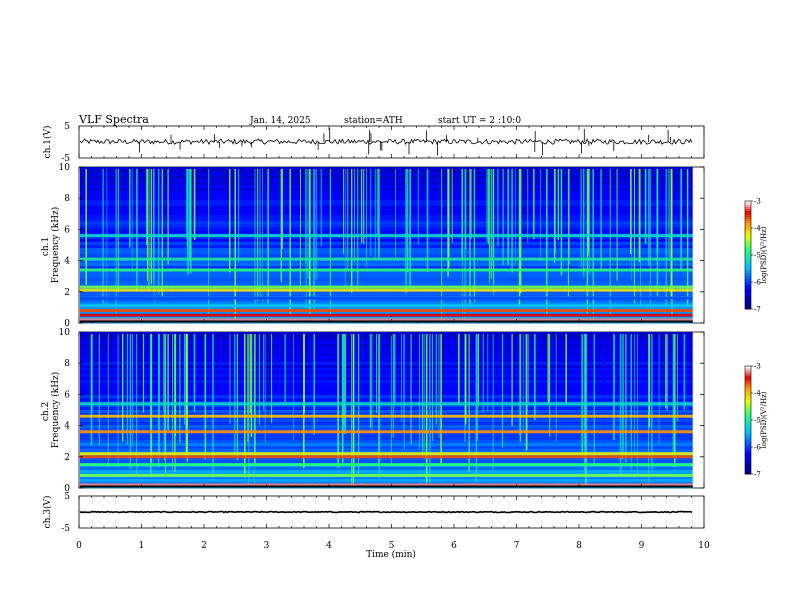  Describe the element at coordinates (386, 321) in the screenshot. I see `dc-band` at that location.